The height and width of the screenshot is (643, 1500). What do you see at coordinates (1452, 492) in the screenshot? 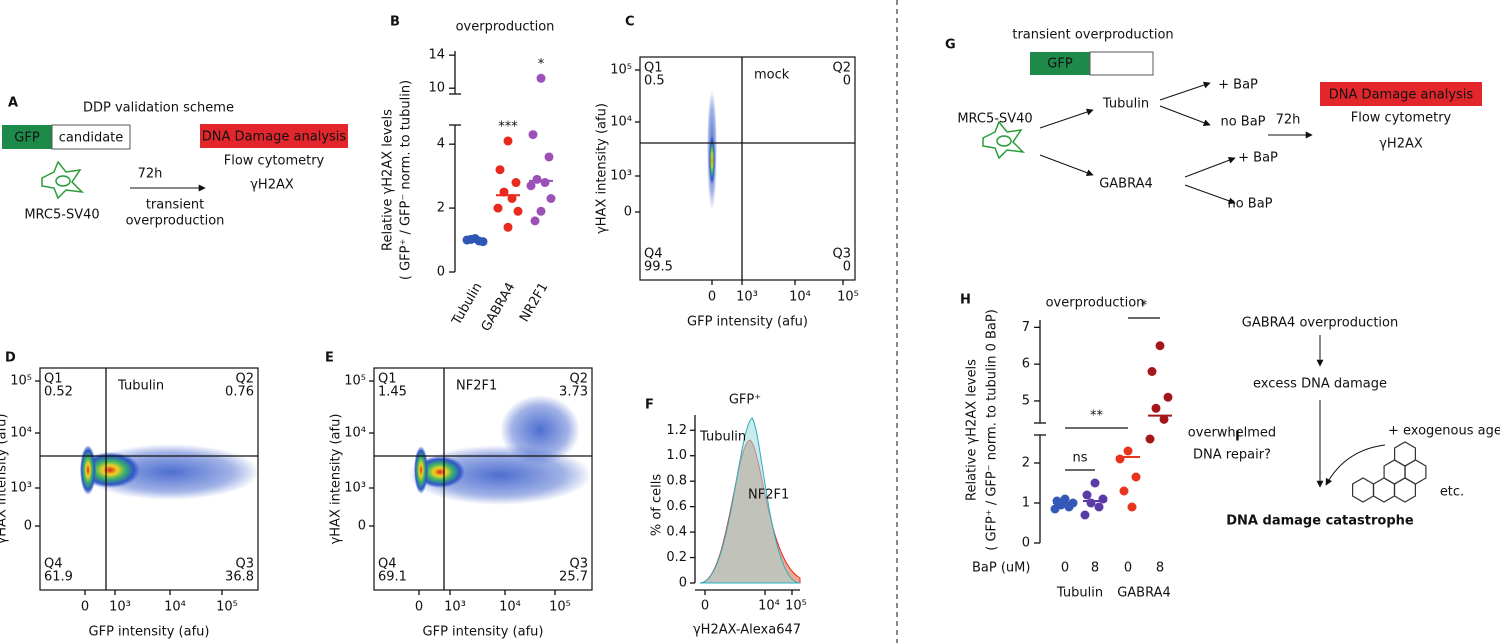
I see `flow-text: etc.` at bounding box center [1452, 492].